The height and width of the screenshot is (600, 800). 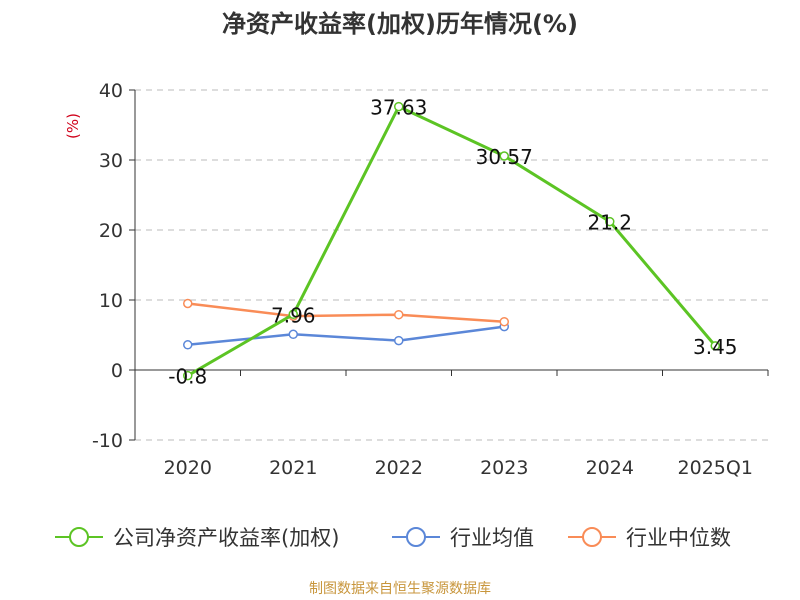 I want to click on legend: 公司净资产收益率(加权) 行业均值 行业中位数, so click(x=393, y=538).